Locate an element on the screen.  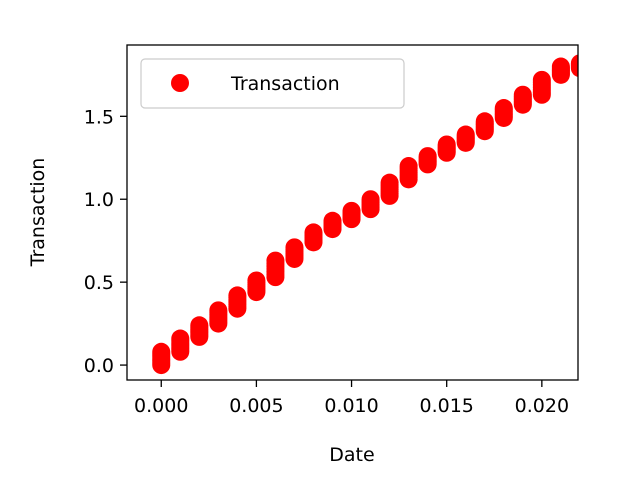
legend-box is located at coordinates (272, 83).